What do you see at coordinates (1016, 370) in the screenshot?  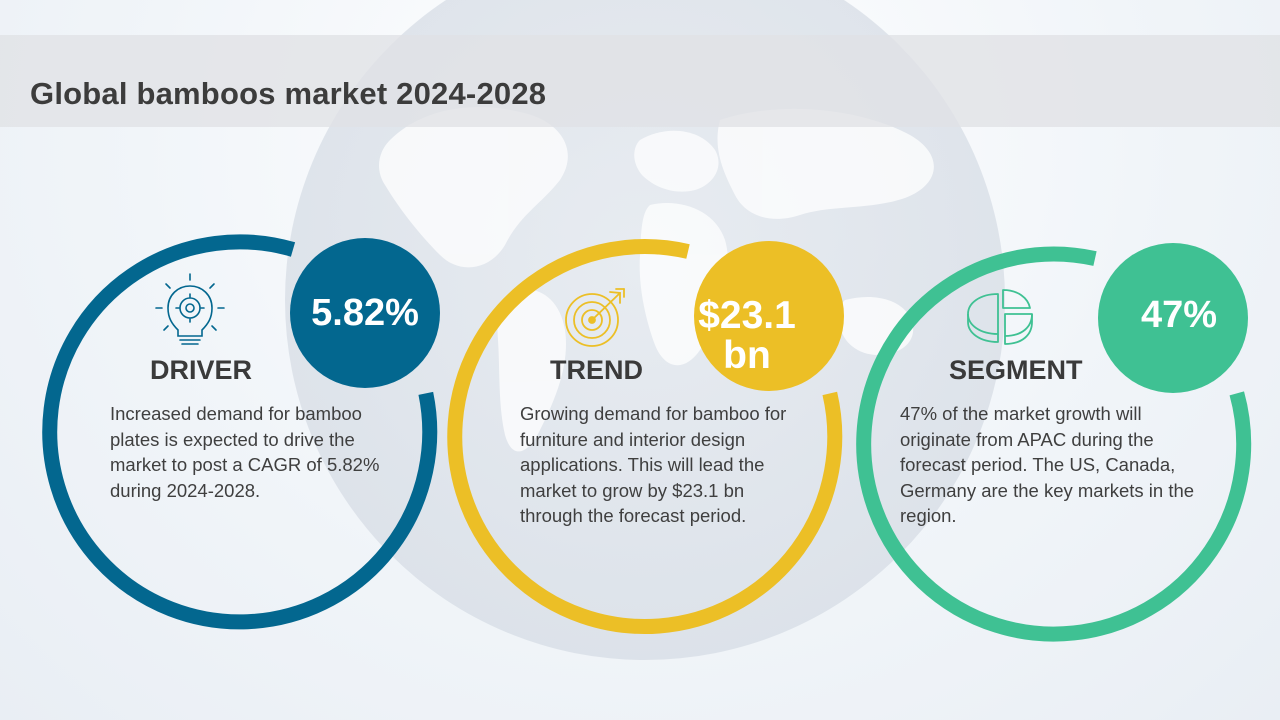 I see `segment-label: SEGMENT` at bounding box center [1016, 370].